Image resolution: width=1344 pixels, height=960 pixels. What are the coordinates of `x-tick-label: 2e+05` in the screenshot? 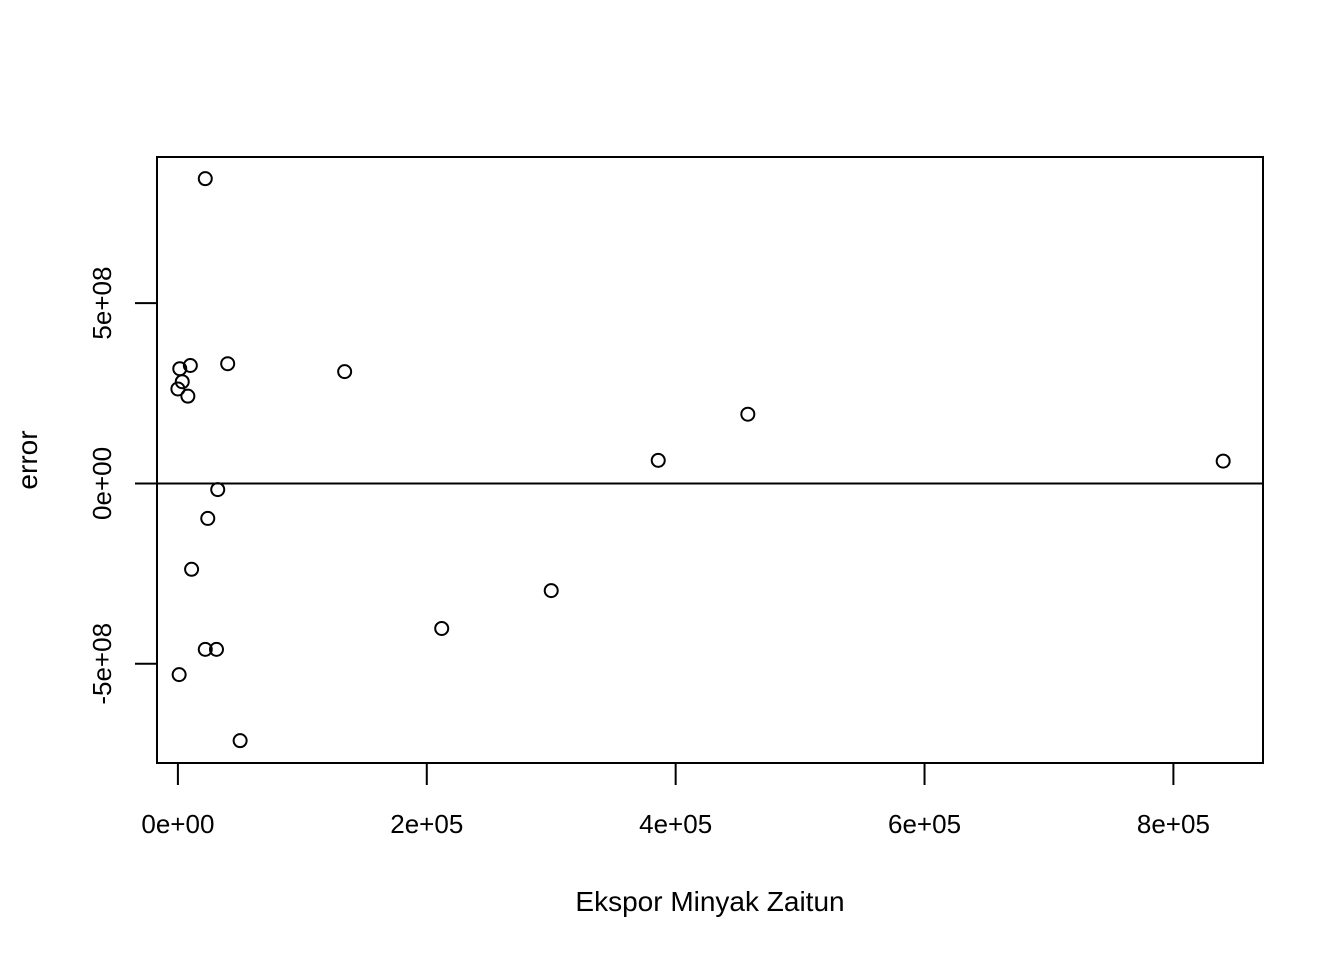 It's located at (426, 824).